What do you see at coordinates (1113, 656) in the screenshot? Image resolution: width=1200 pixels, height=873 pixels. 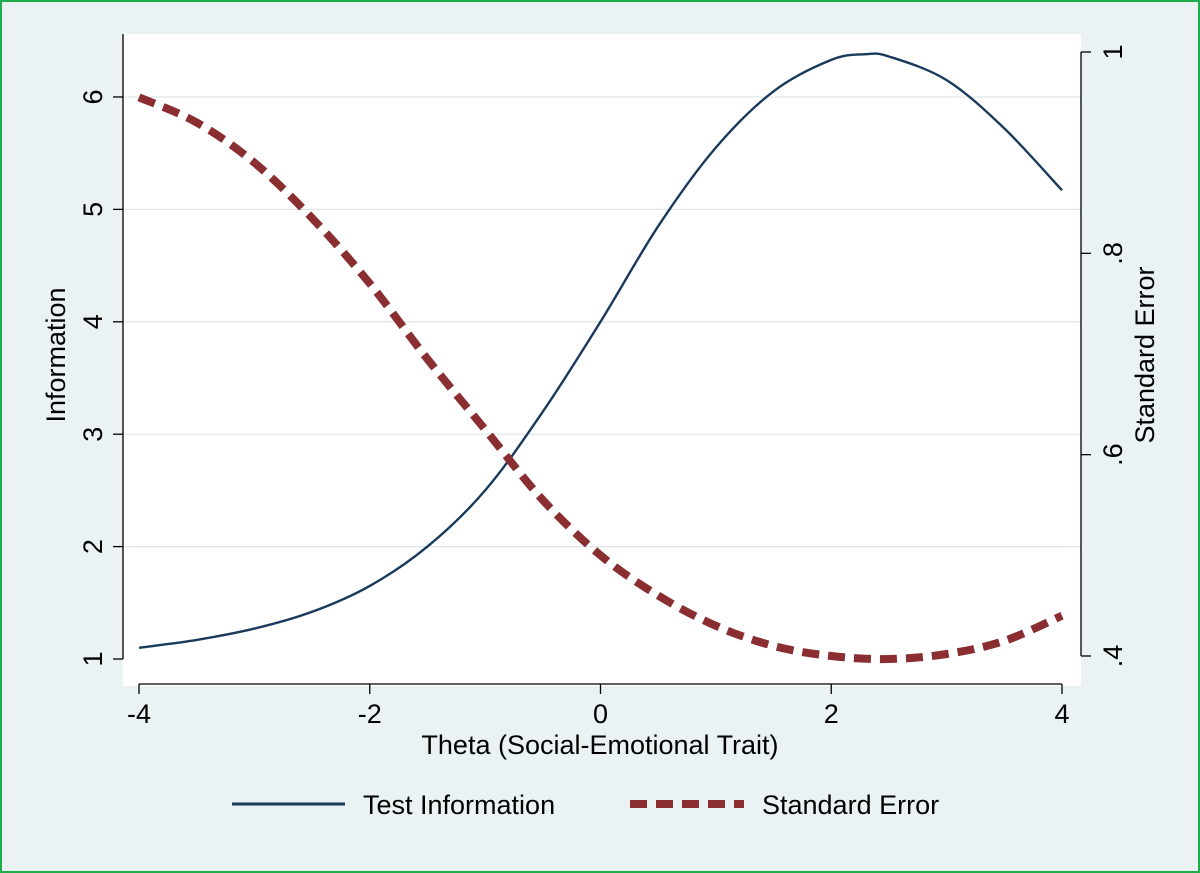 I see `y2-tick-label-0-4: .4` at bounding box center [1113, 656].